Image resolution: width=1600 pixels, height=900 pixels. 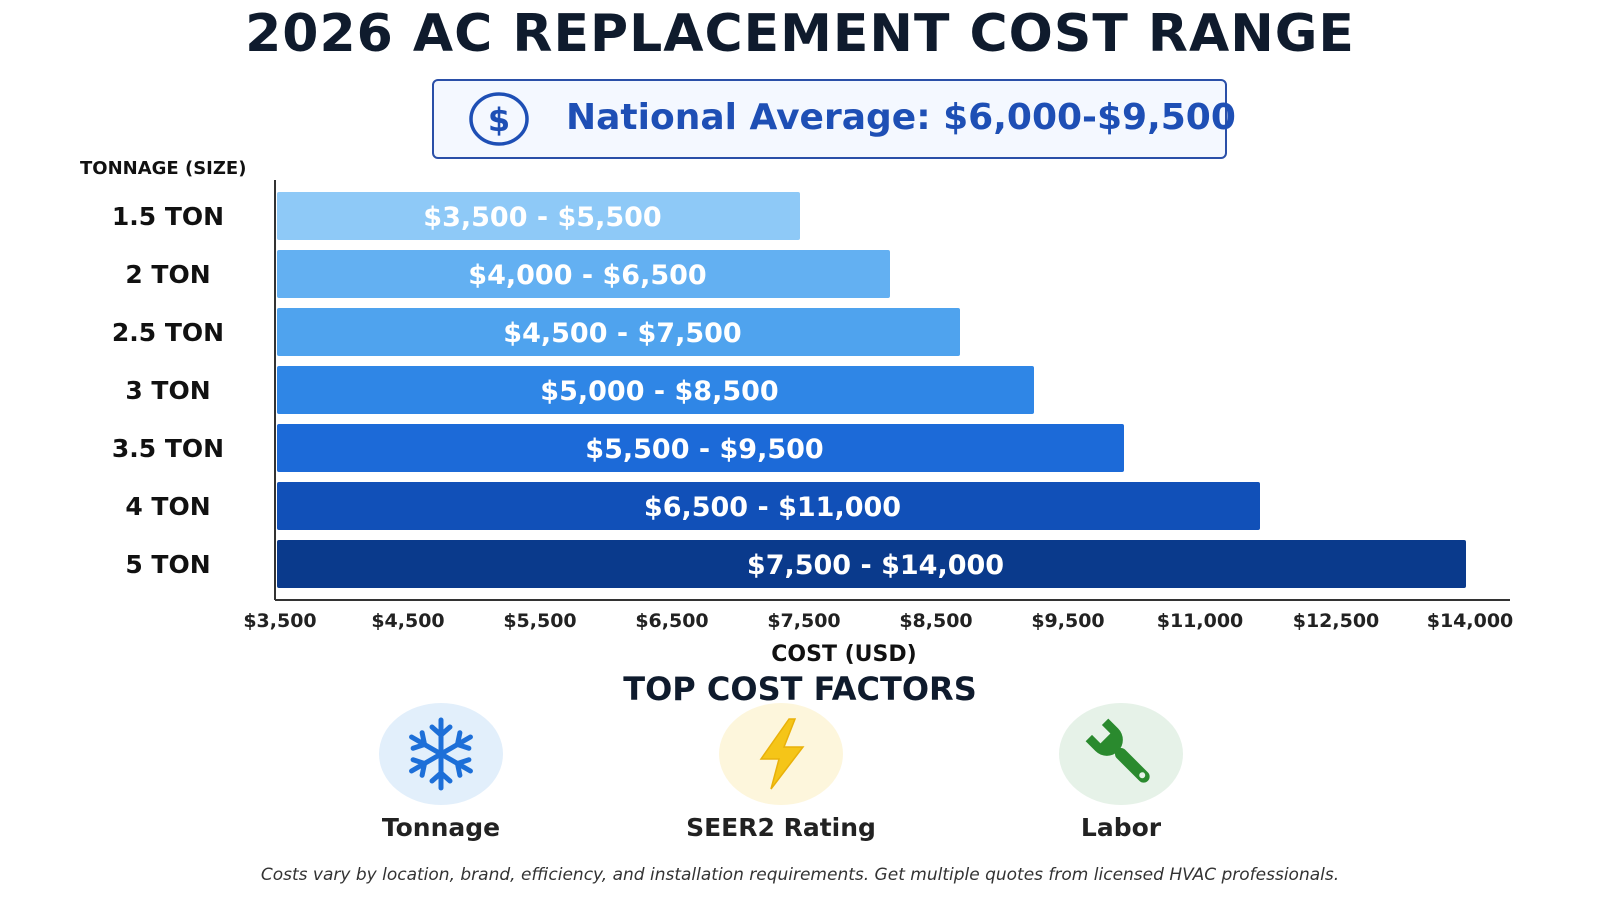 I want to click on factor-seer2: SEER2 Rating, so click(x=781, y=772).